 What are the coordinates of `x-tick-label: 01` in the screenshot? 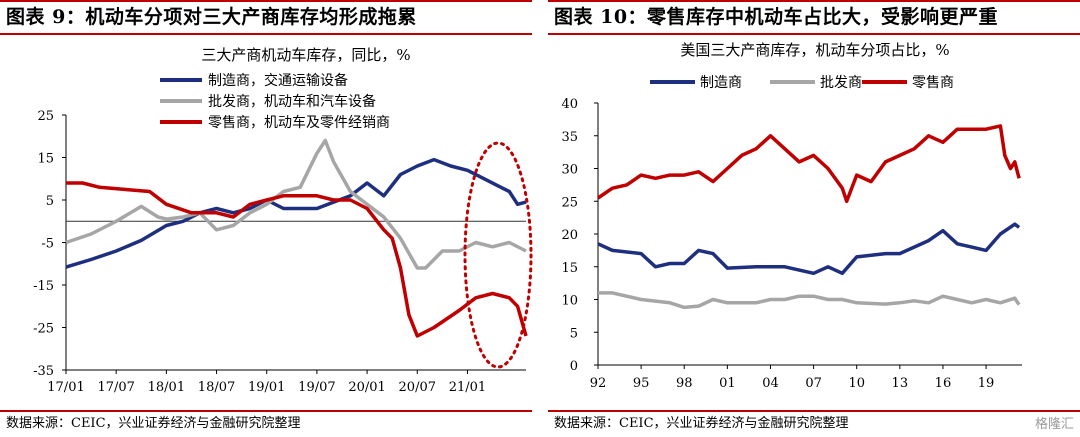 It's located at (727, 383).